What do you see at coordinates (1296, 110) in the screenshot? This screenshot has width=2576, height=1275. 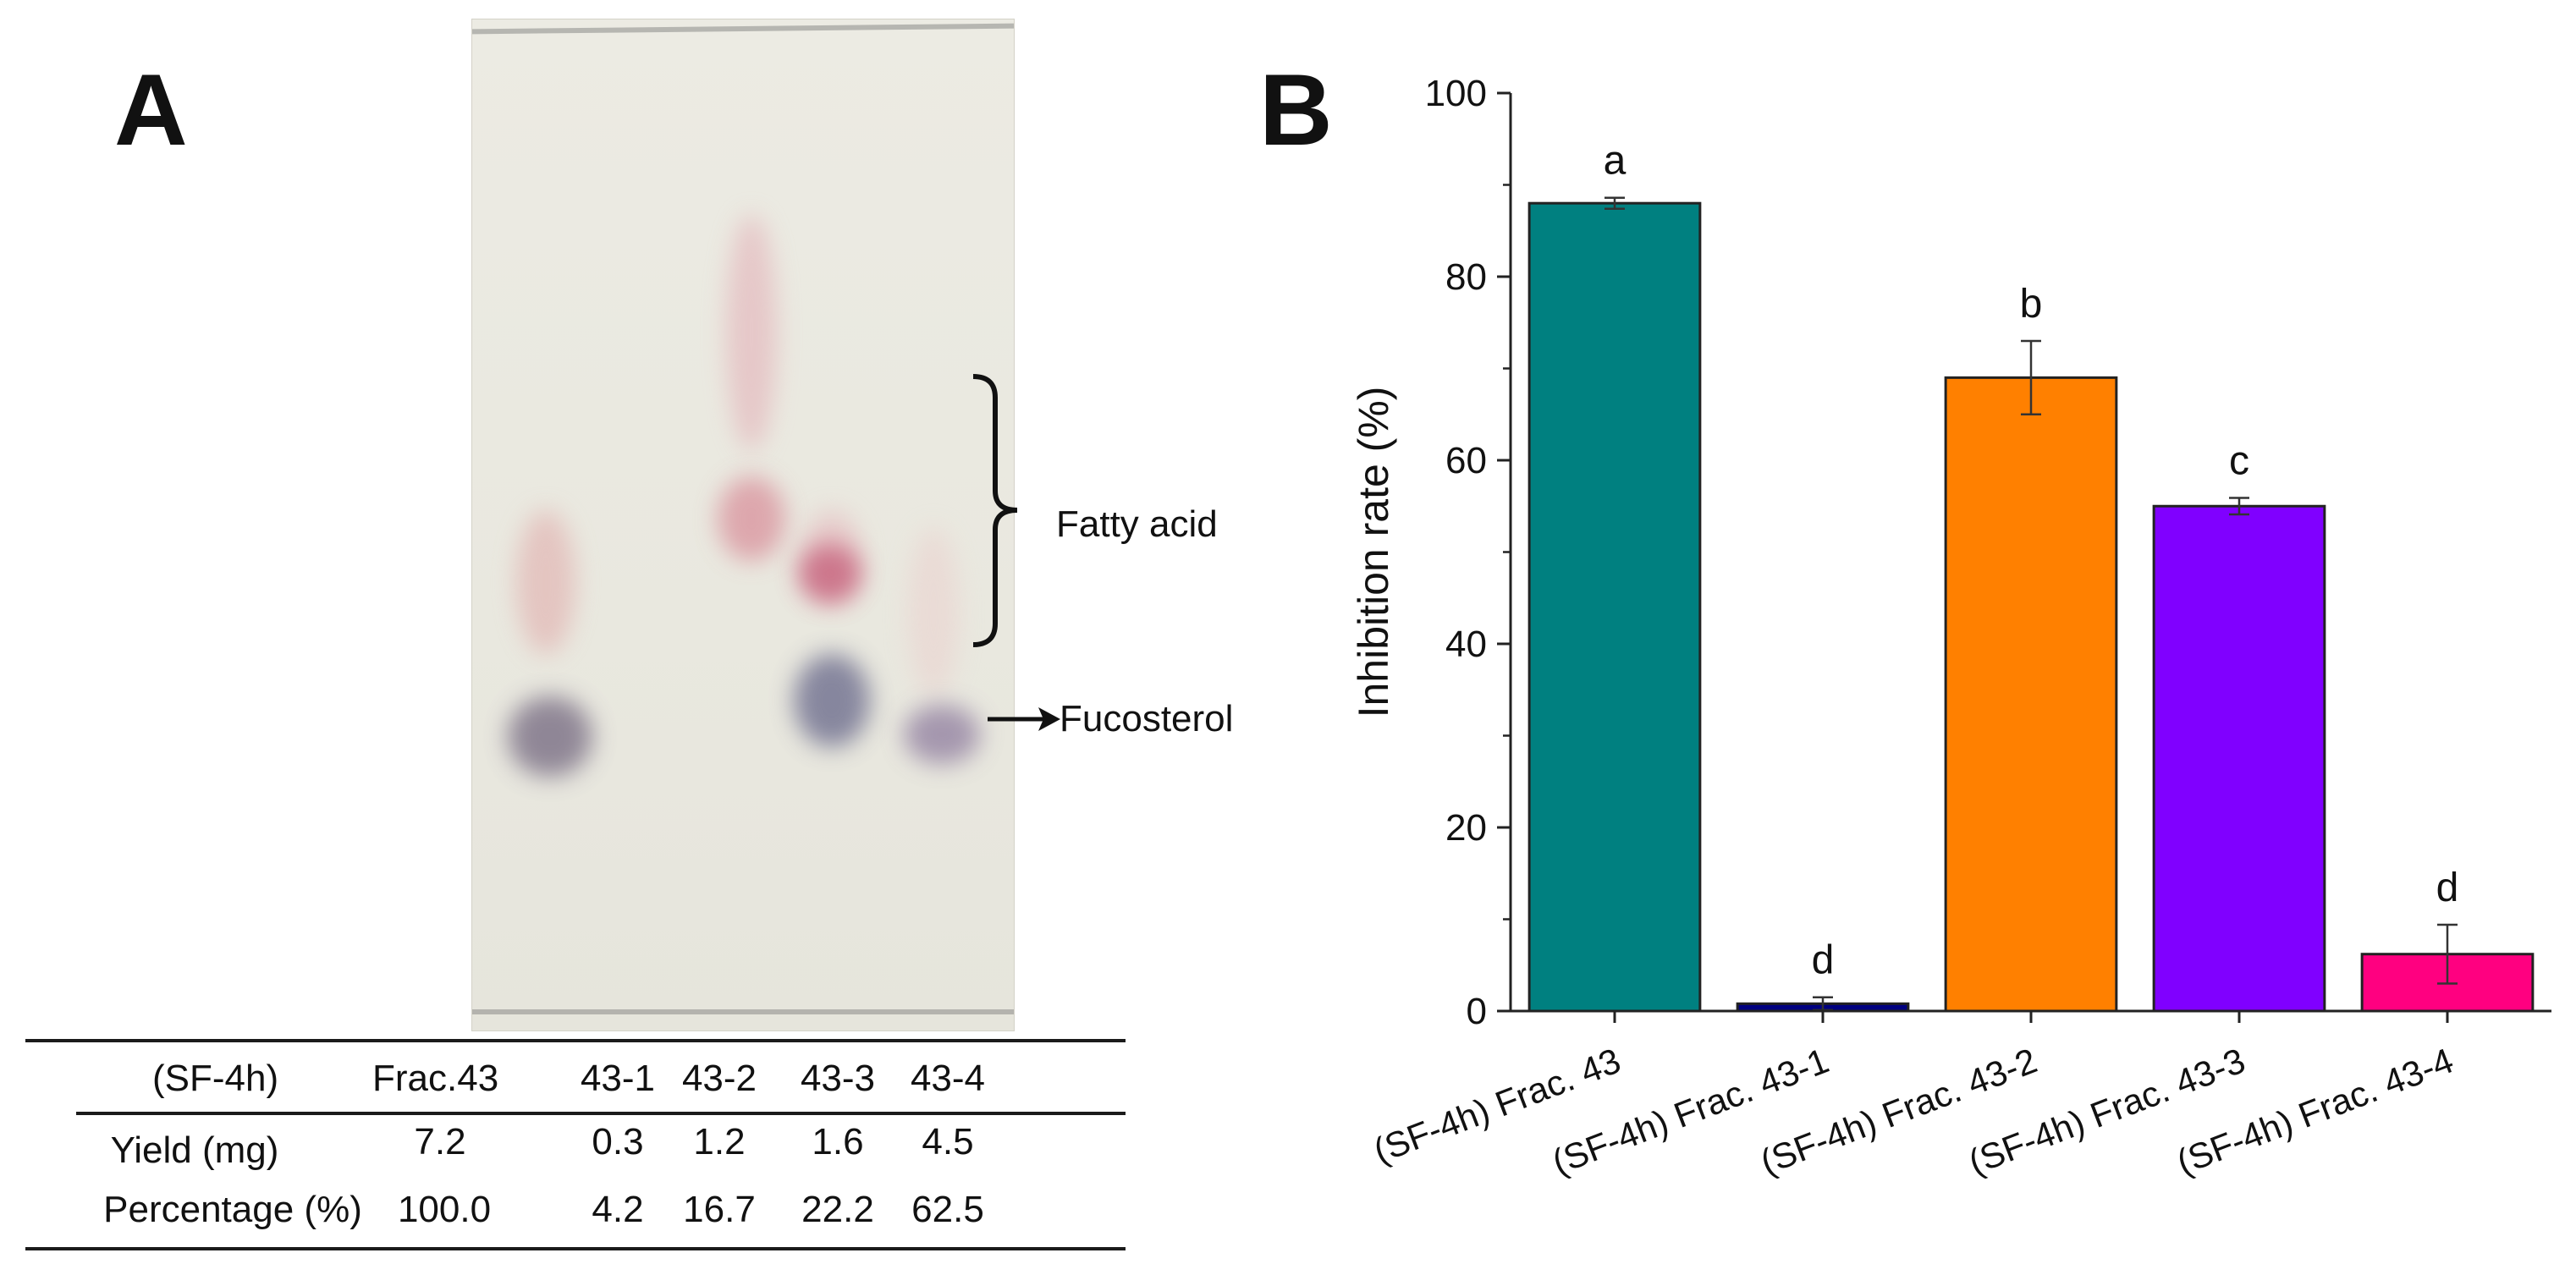 I see `panel-b-letter: B` at bounding box center [1296, 110].